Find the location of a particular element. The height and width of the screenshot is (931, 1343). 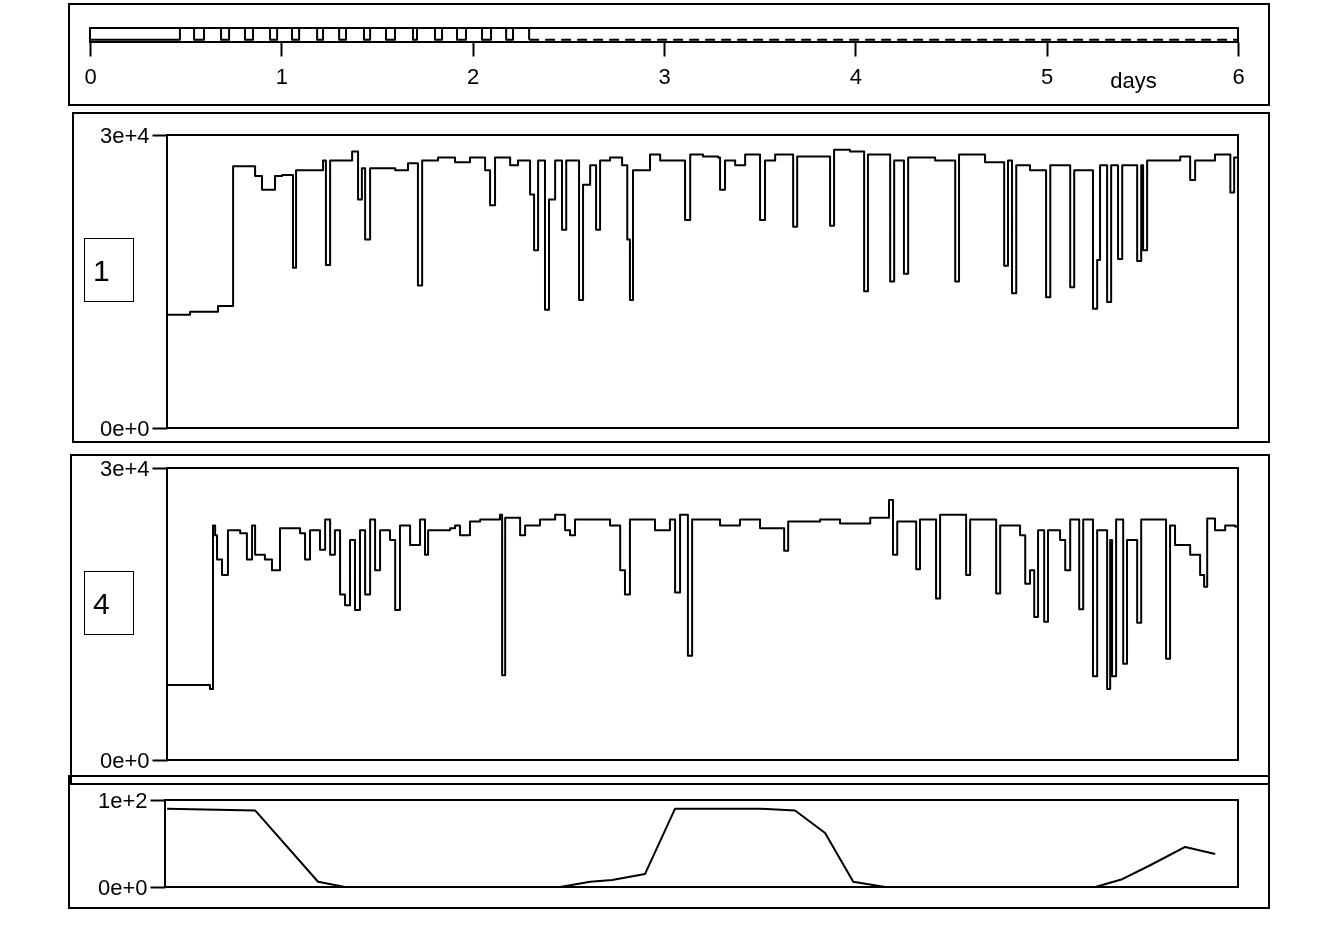

x-tick-label: 4 is located at coordinates (855, 76).